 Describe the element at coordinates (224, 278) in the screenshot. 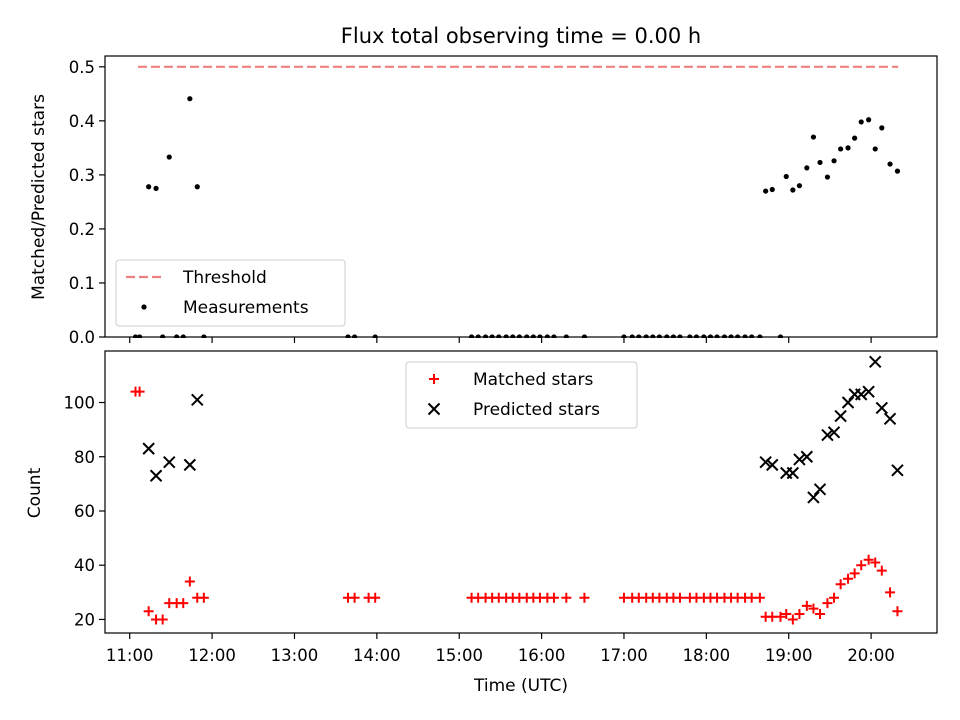

I see `legend-label: Threshold` at that location.